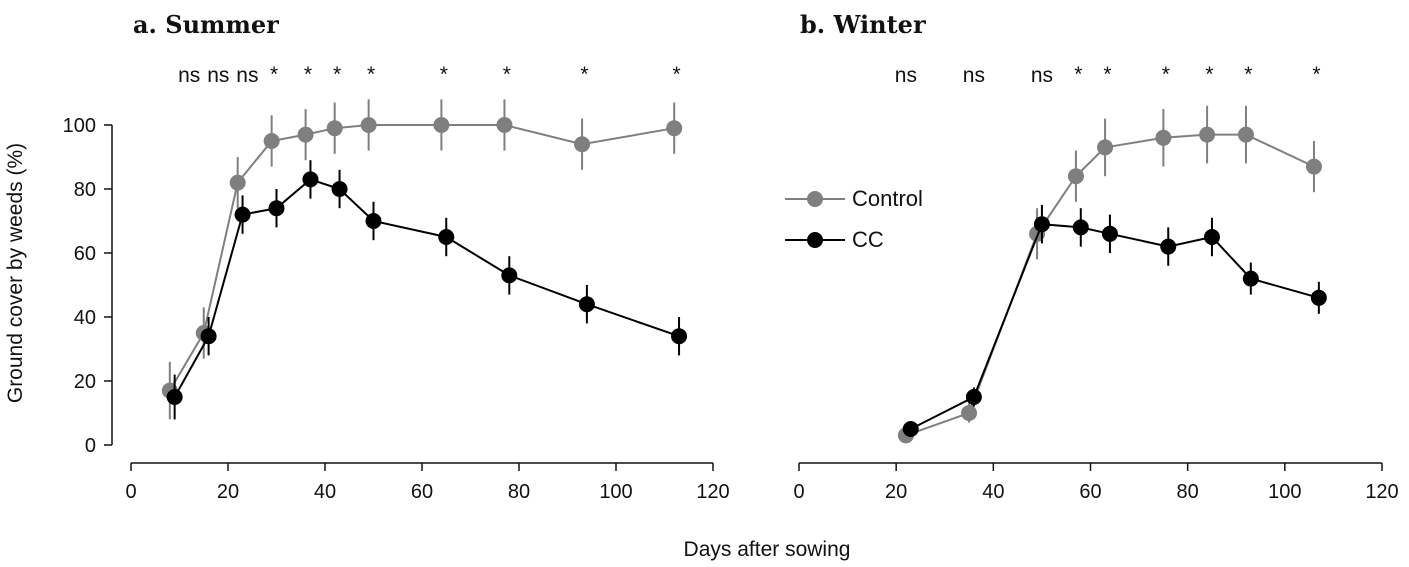 The image size is (1409, 567). I want to click on winter-x-tick-label: 60, so click(1090, 492).